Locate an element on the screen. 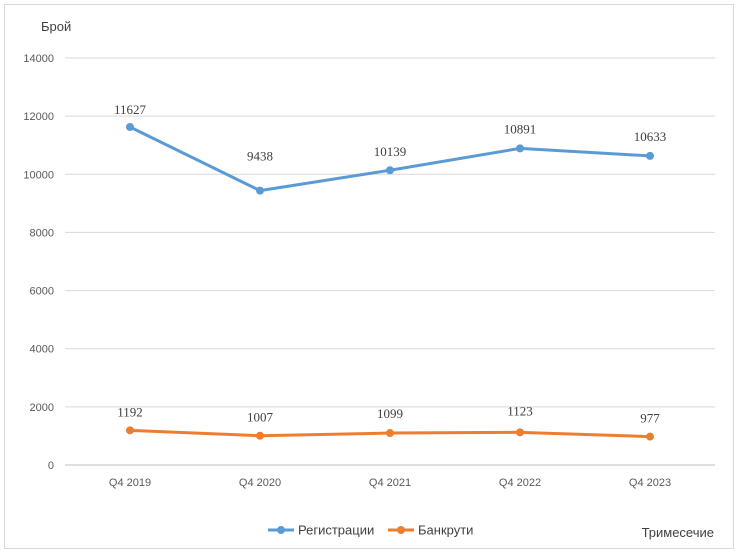 The width and height of the screenshot is (740, 555). data-label: 1123 is located at coordinates (520, 410).